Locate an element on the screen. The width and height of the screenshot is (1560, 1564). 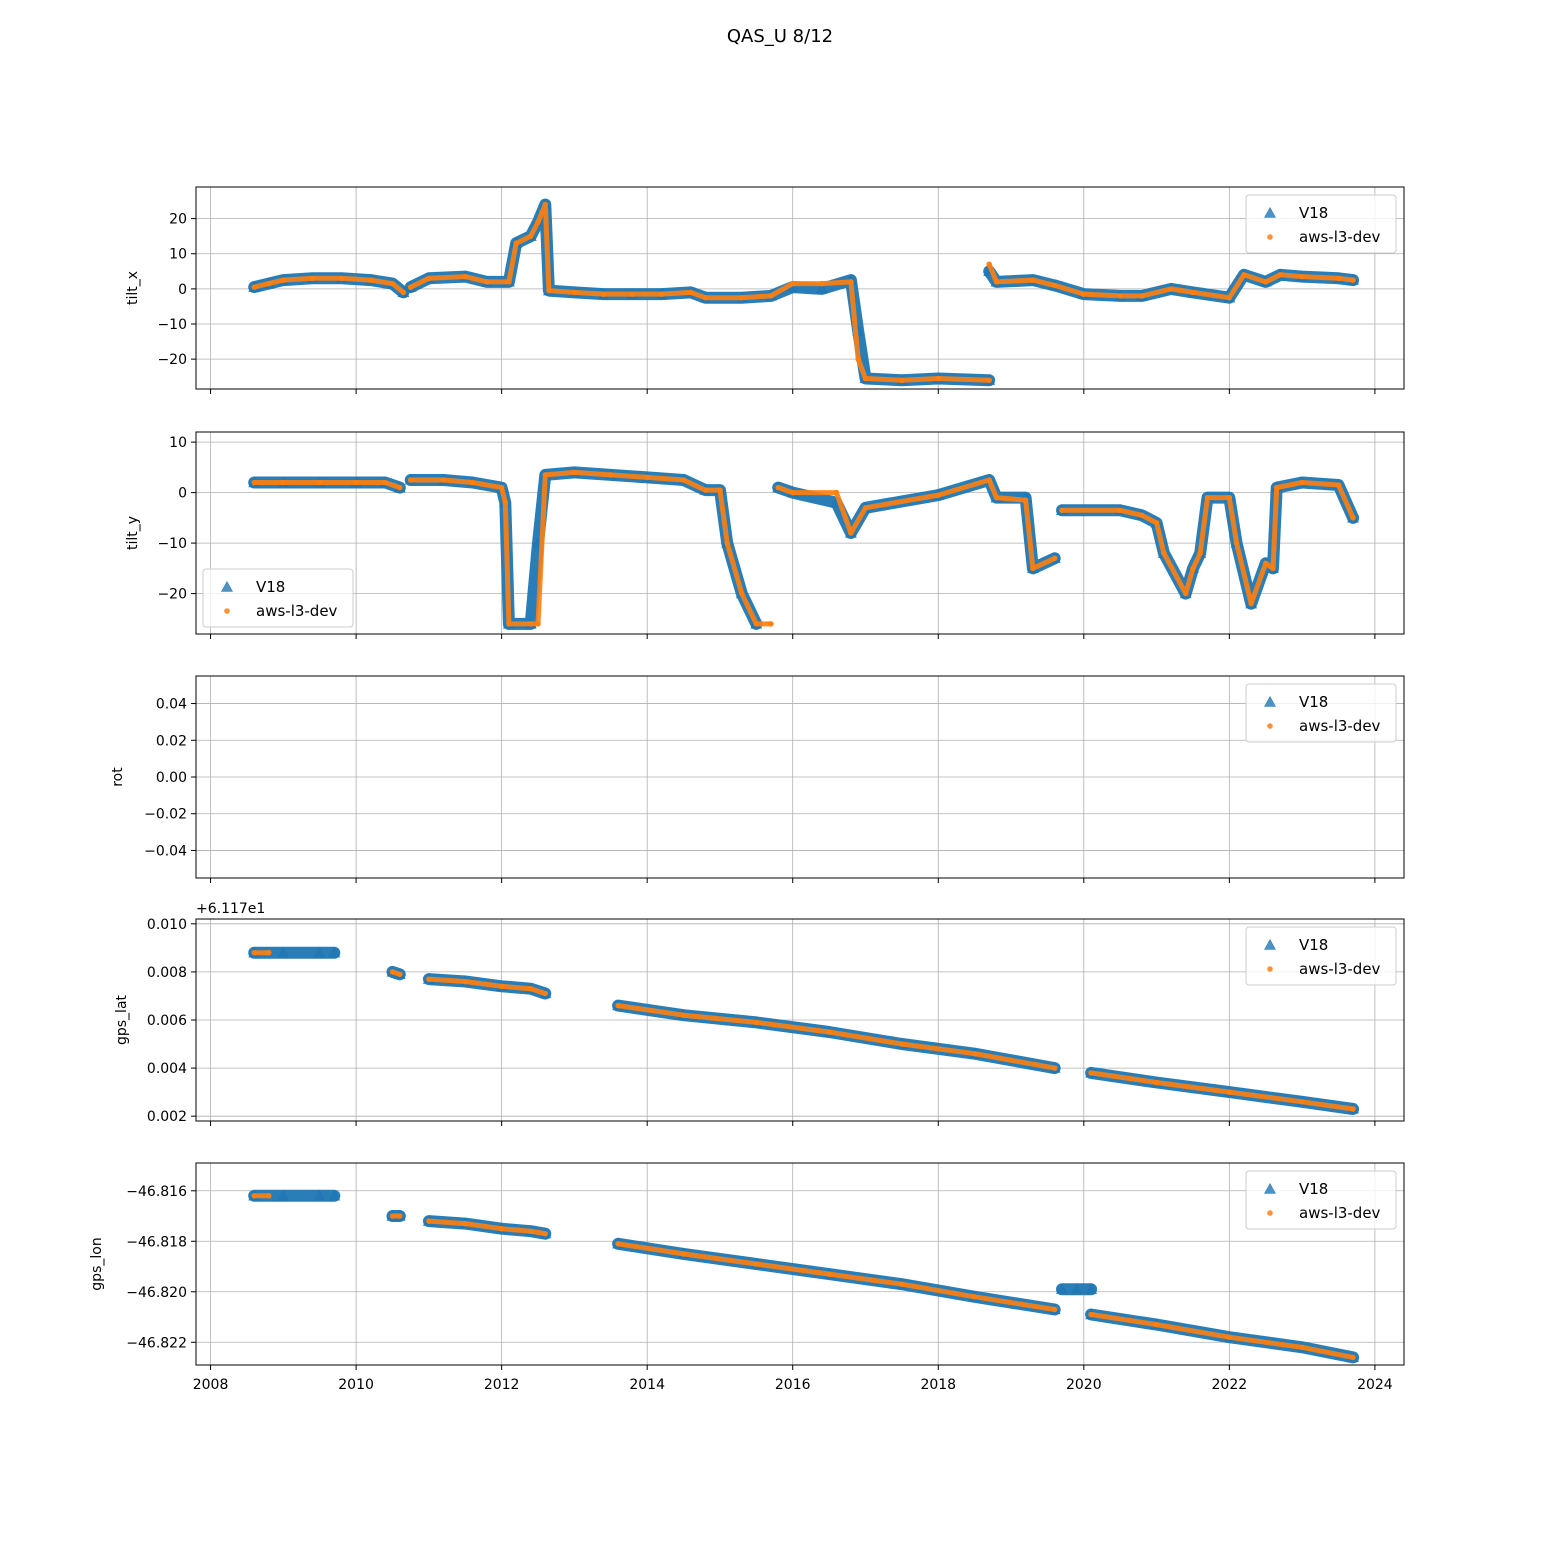
y-tick-label: −0.04 is located at coordinates (165, 851).